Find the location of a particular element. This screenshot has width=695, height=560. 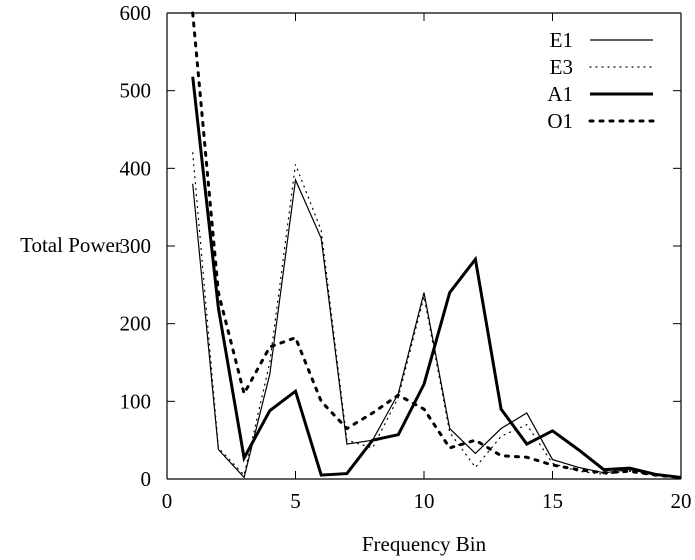

legend-label-e3: E3 is located at coordinates (561, 67).